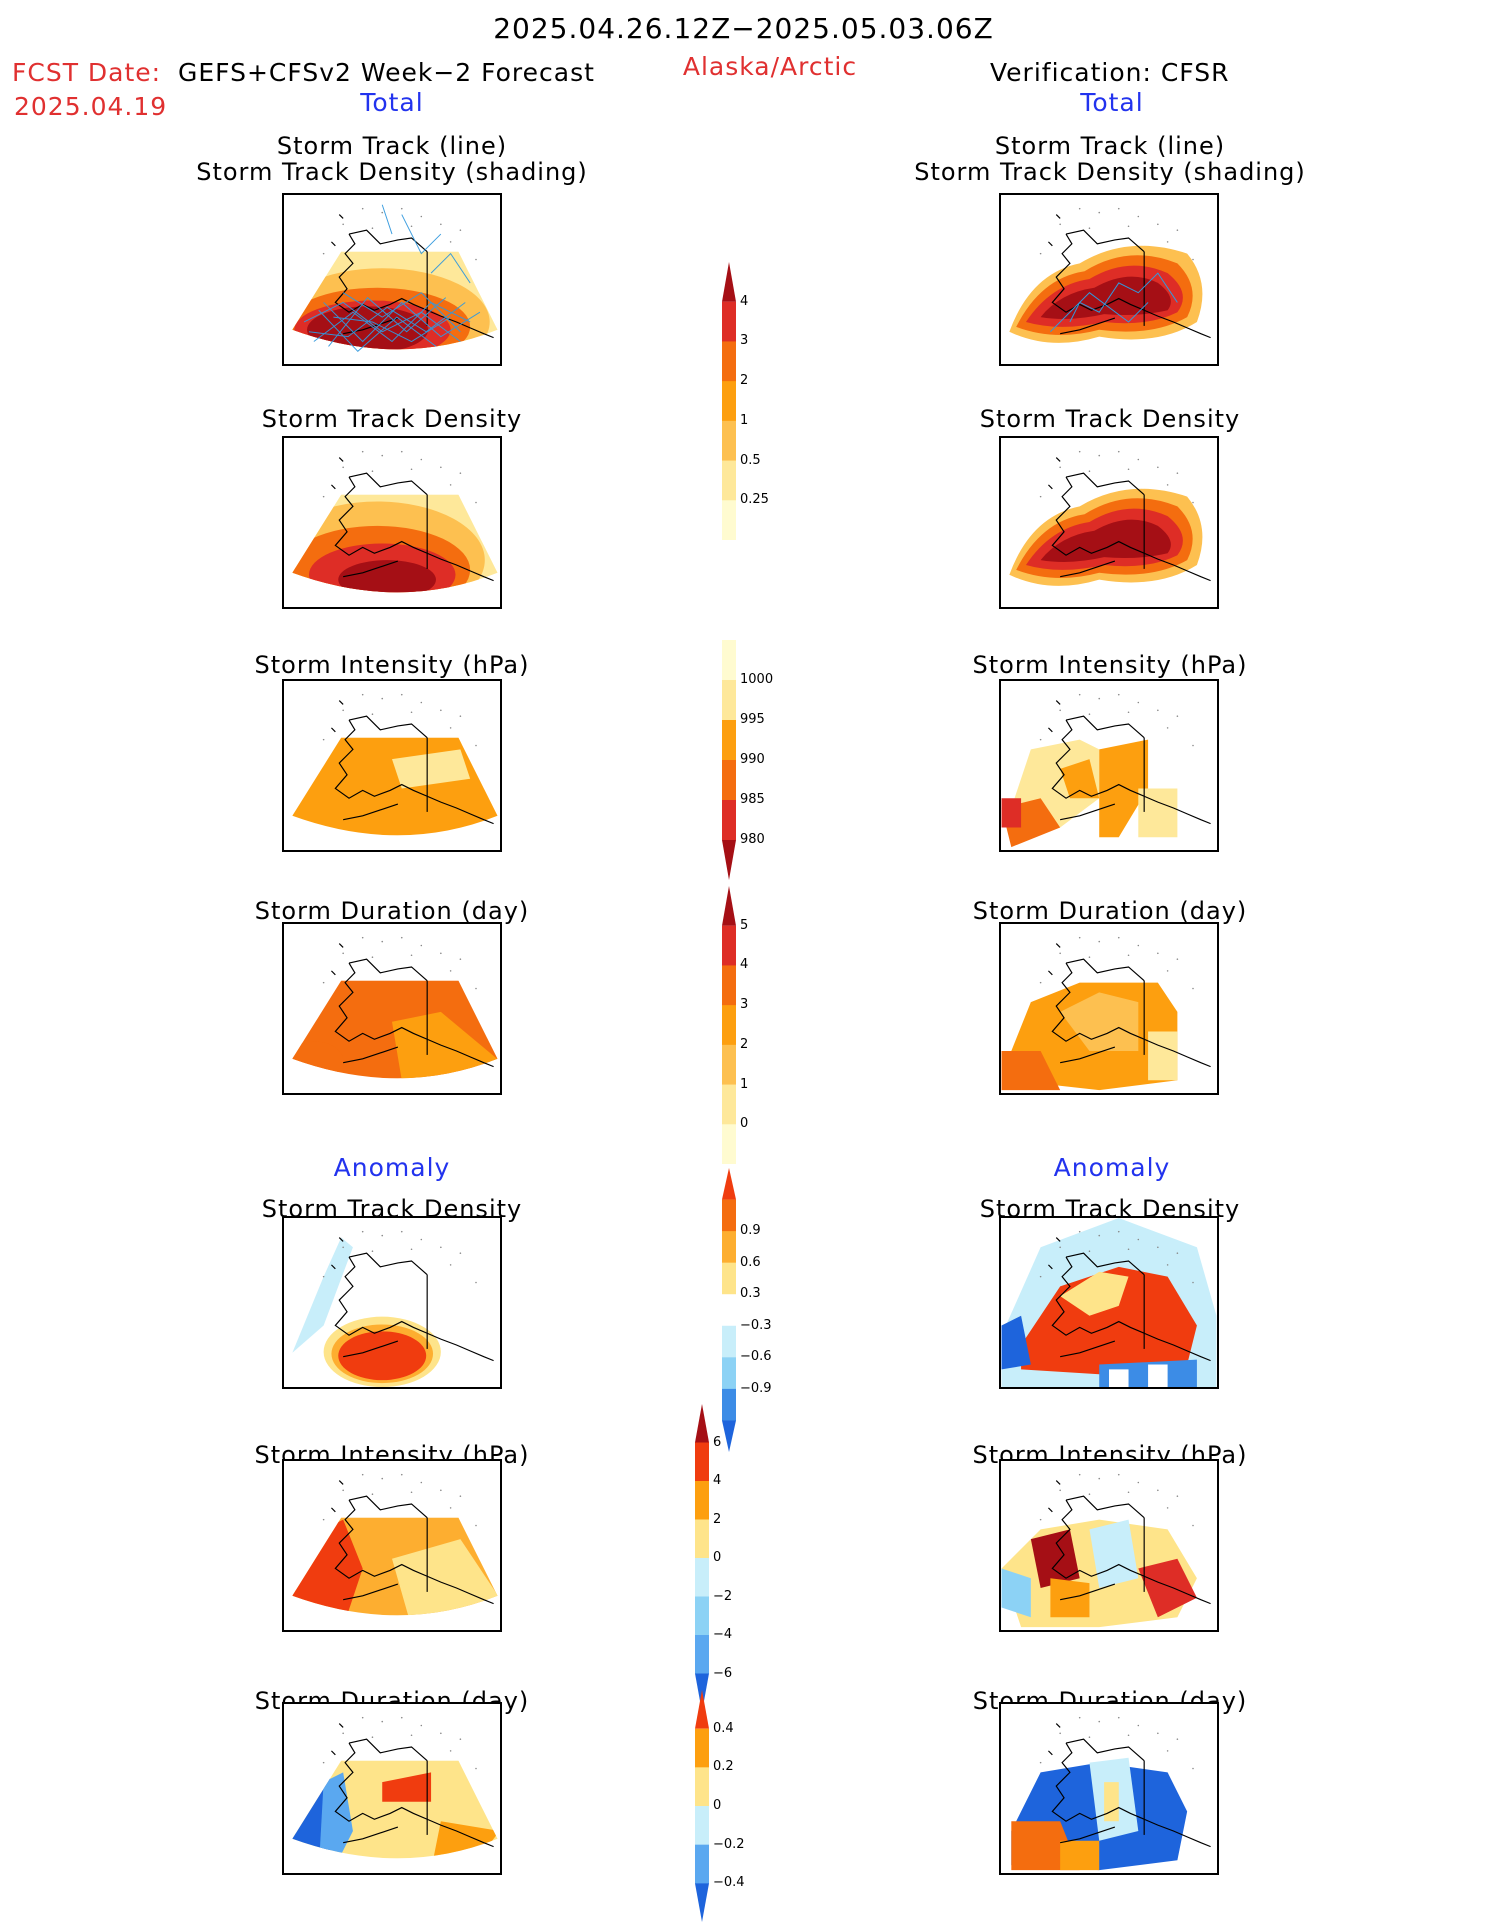 Image resolution: width=1487 pixels, height=1925 pixels. I want to click on left-panel-3-title: Storm Intensity (hPa), so click(392, 665).